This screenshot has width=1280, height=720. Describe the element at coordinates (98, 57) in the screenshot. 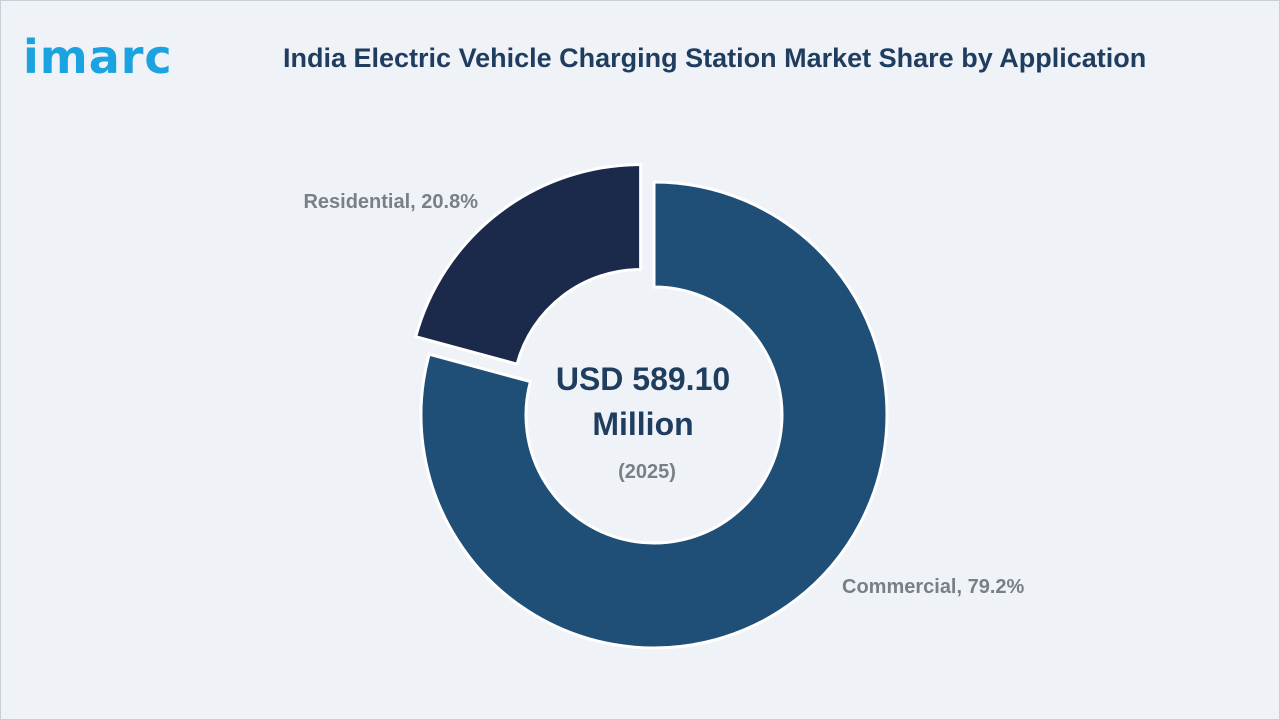

I see `imarc-logo: imarc` at that location.